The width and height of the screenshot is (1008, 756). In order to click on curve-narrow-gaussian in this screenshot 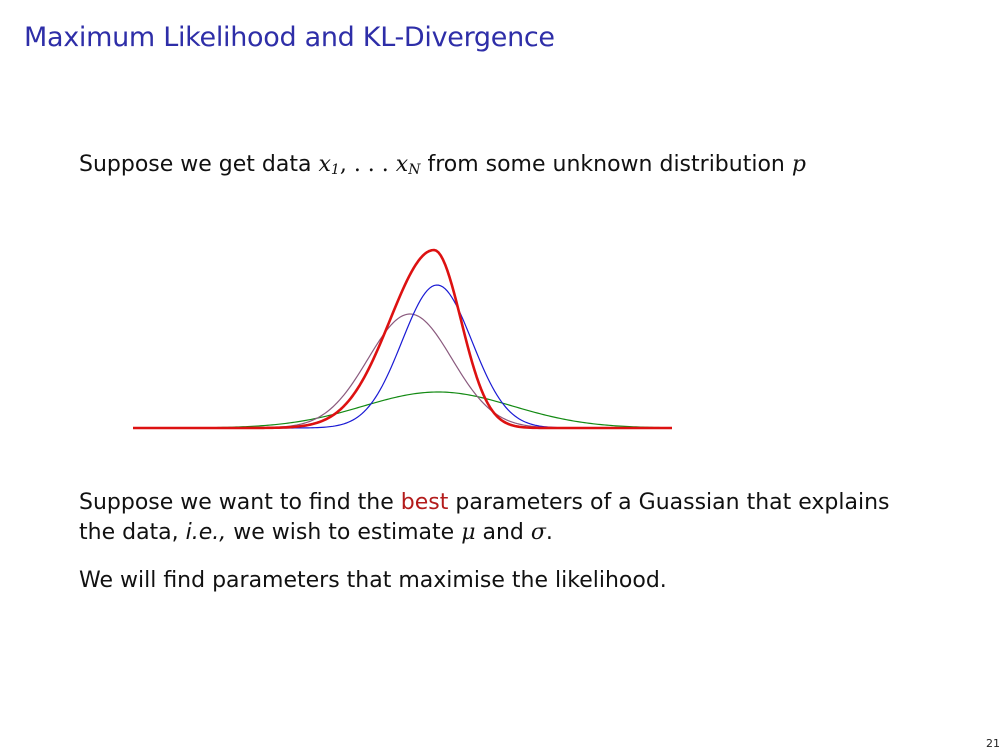, I will do `click(402, 356)`.